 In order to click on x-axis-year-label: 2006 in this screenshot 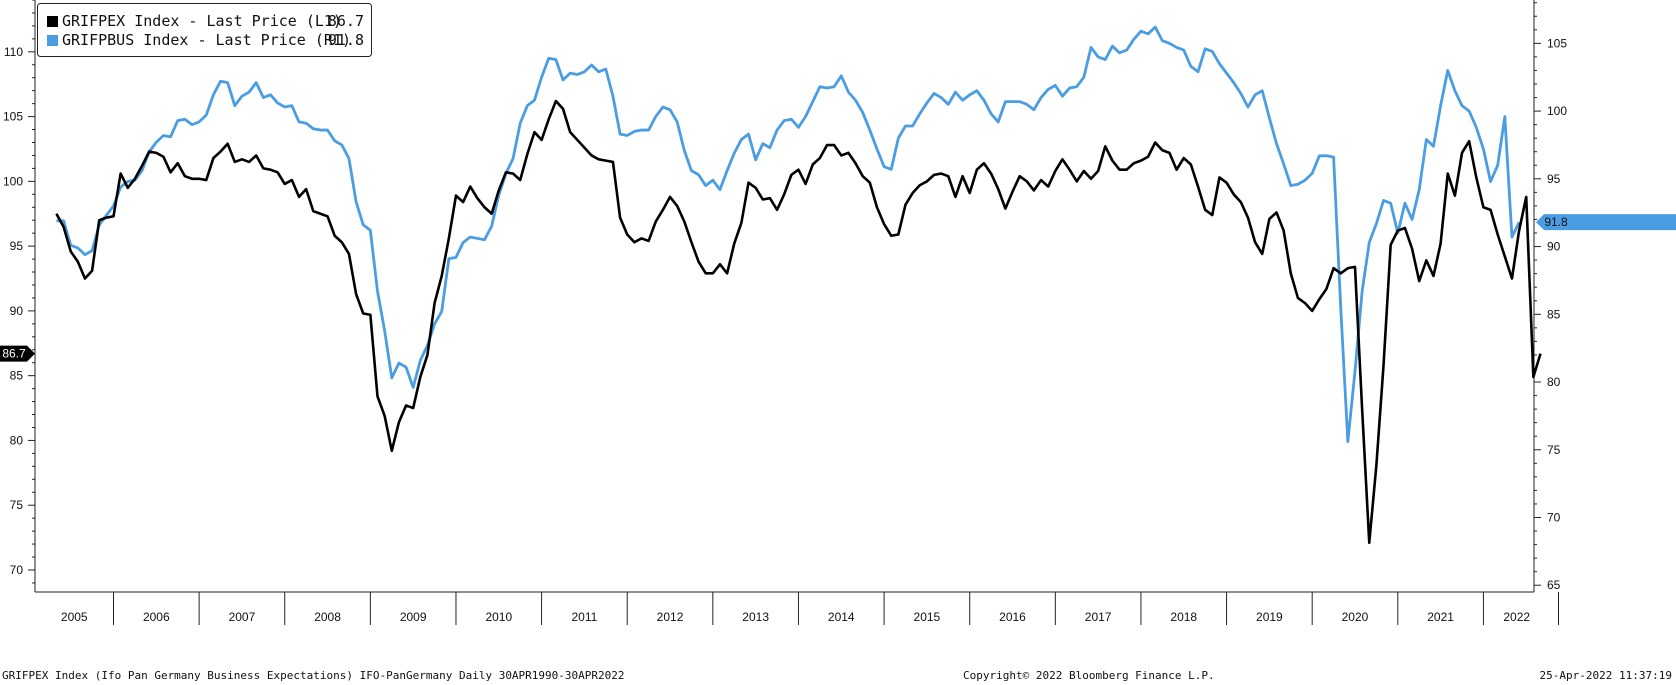, I will do `click(156, 617)`.